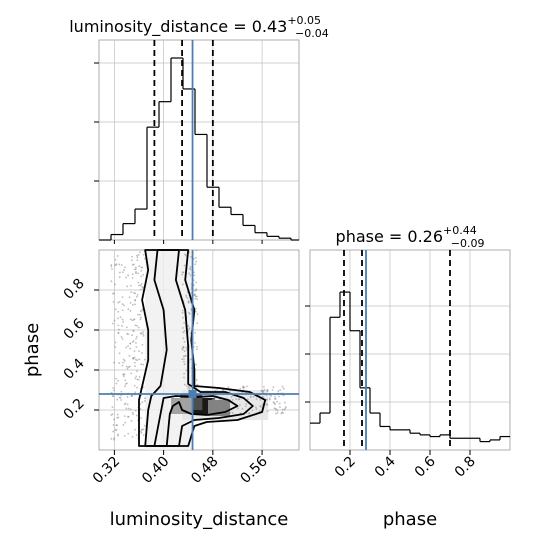  What do you see at coordinates (425, 466) in the screenshot?
I see `x-tick-label: 0.6` at bounding box center [425, 466].